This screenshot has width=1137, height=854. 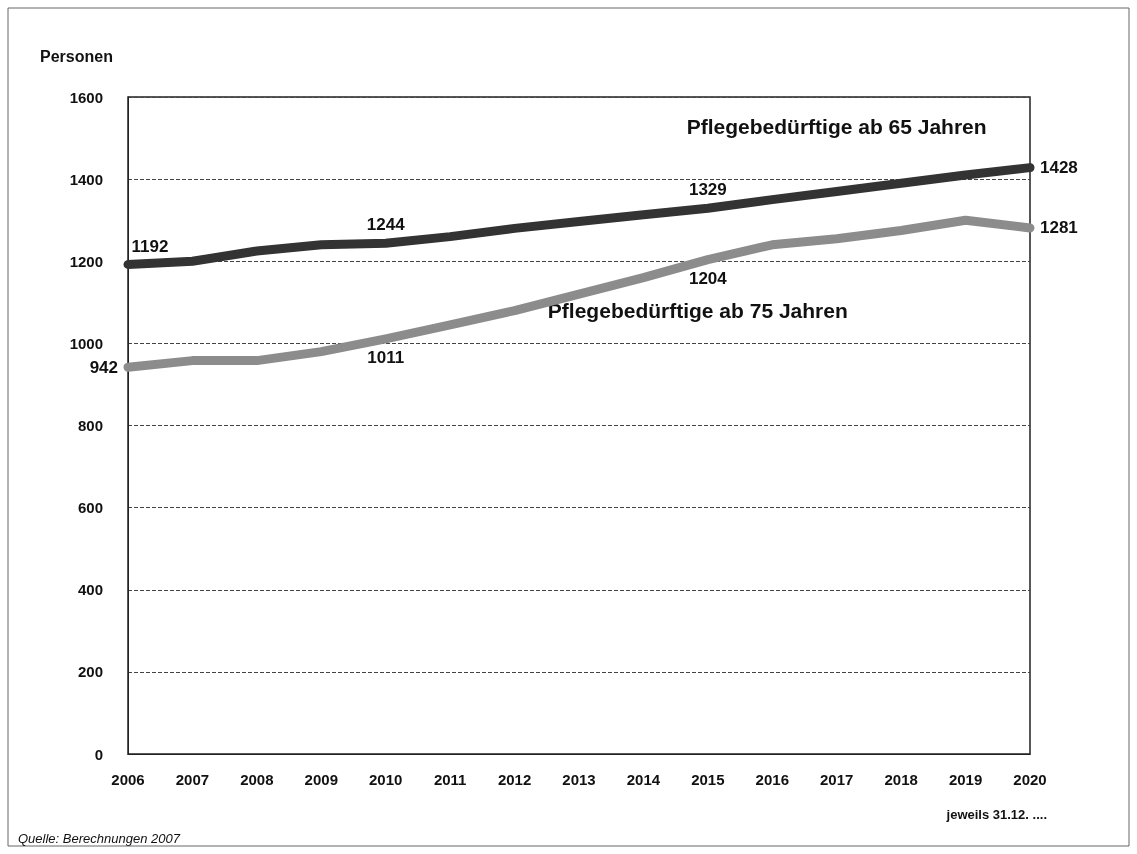 I want to click on x-tick-label: 2011, so click(x=450, y=779).